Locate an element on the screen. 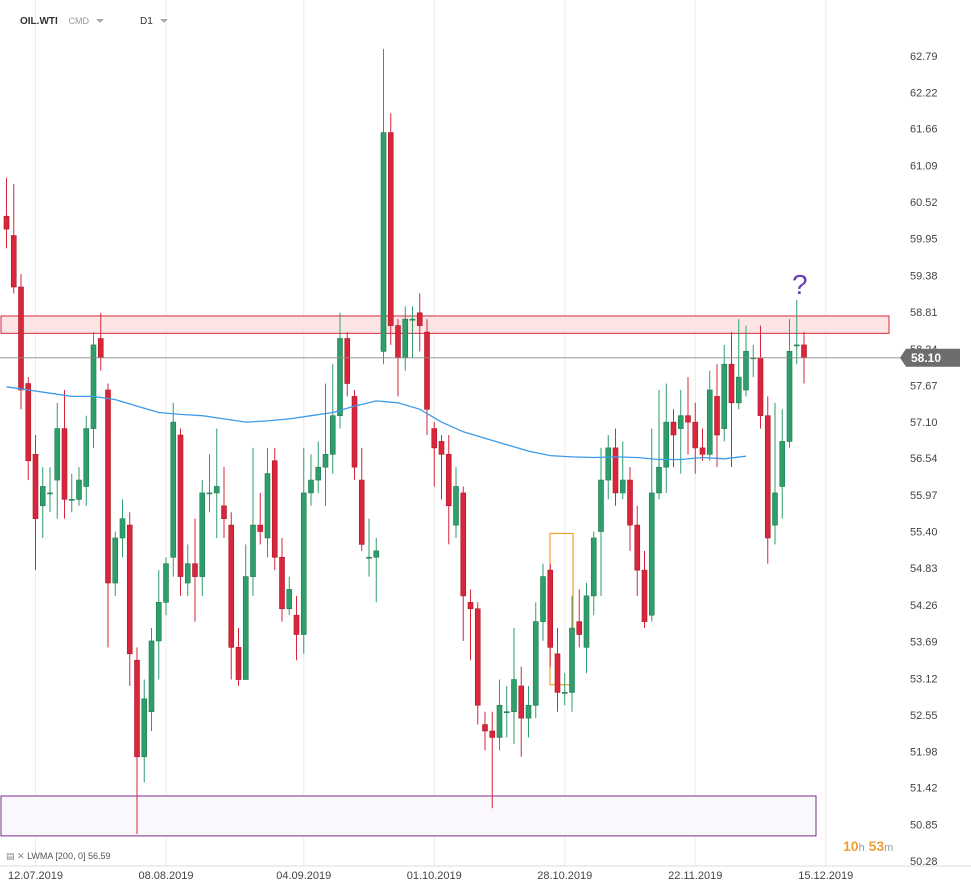 The width and height of the screenshot is (971, 890). x-tick-label: 08.08.2019 is located at coordinates (165, 876).